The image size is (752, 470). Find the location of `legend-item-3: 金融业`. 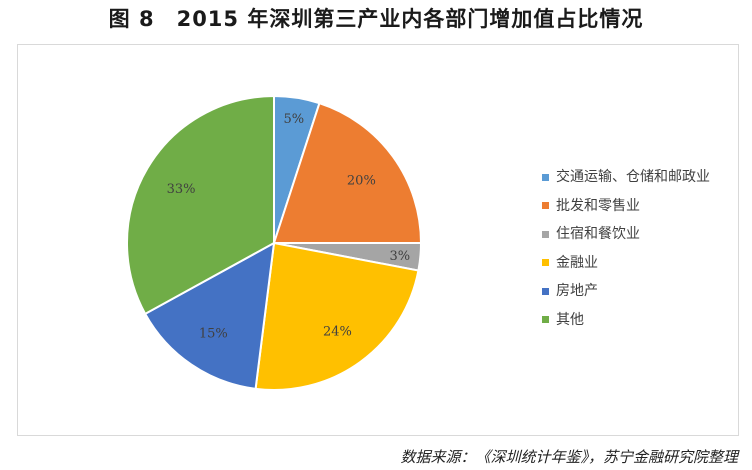

legend-item-3: 金融业 is located at coordinates (642, 263).